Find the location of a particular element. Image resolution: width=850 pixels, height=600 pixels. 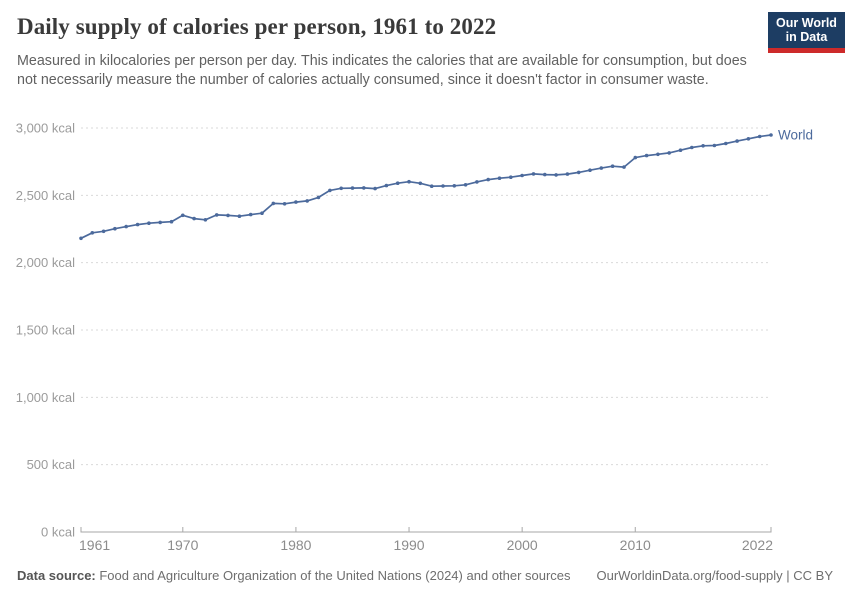

x-tick-label: 1990 is located at coordinates (408, 545).